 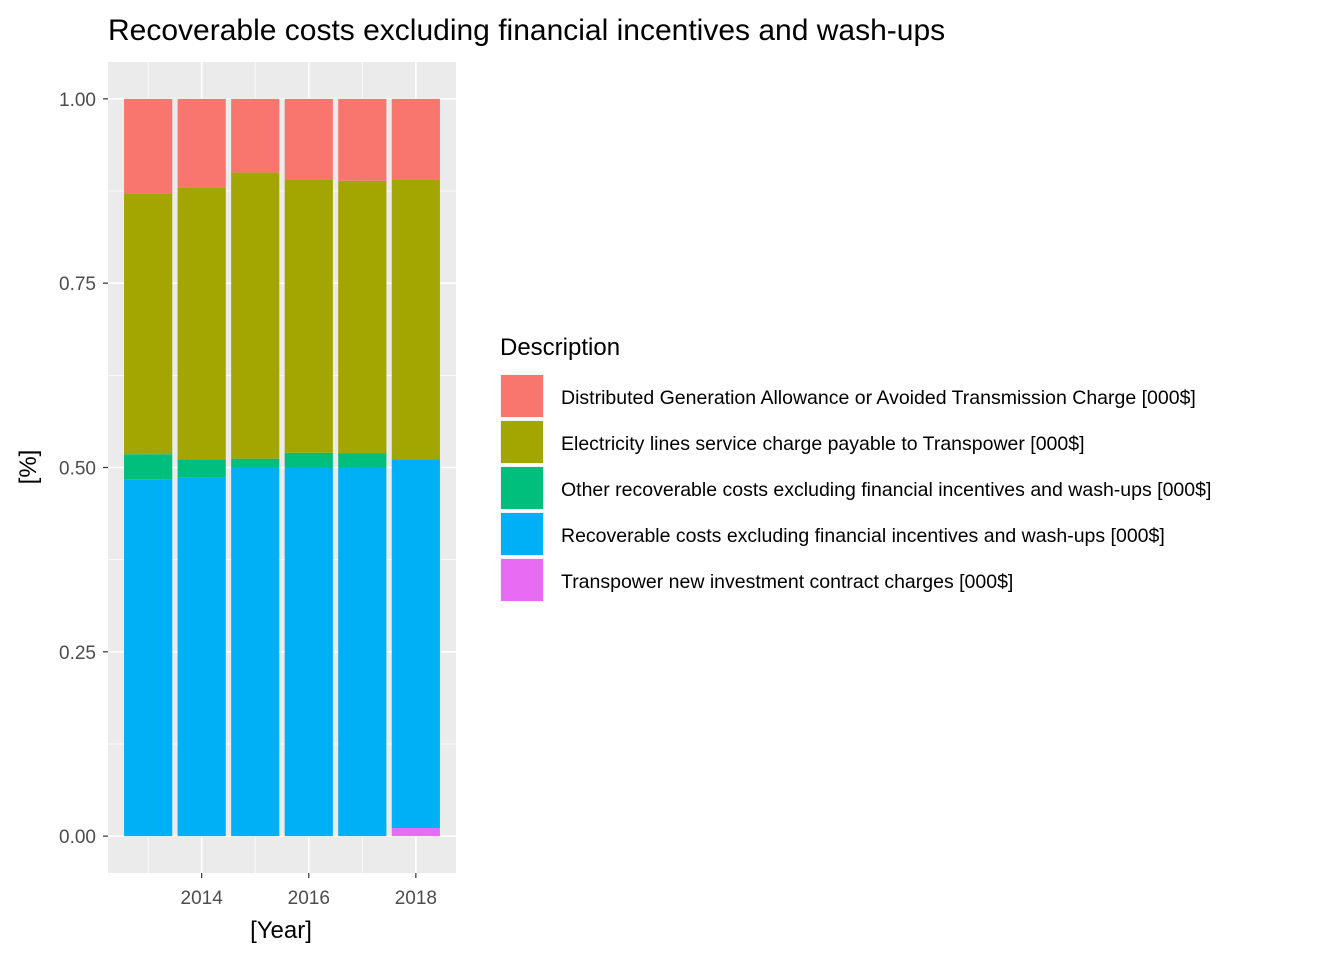 I want to click on x-tick-label: 2018, so click(x=416, y=898).